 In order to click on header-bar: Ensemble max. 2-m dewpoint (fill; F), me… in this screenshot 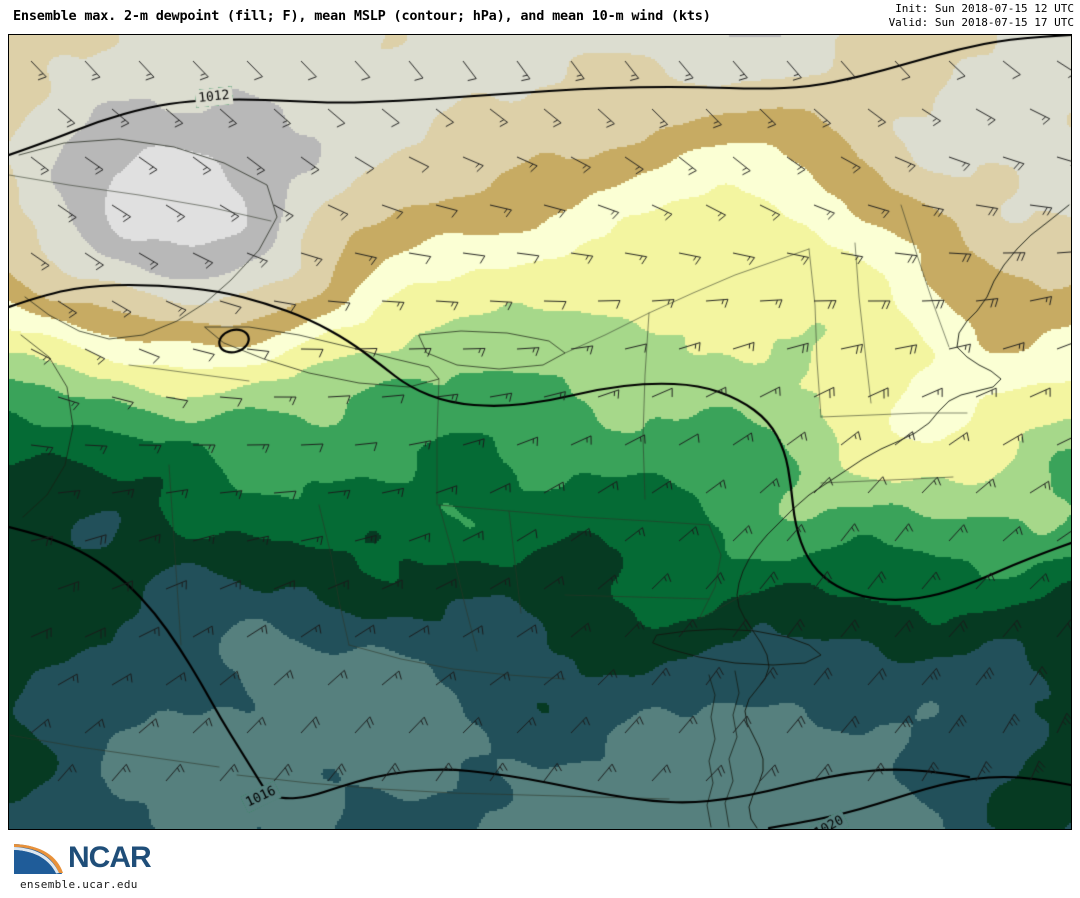, I will do `click(540, 17)`.